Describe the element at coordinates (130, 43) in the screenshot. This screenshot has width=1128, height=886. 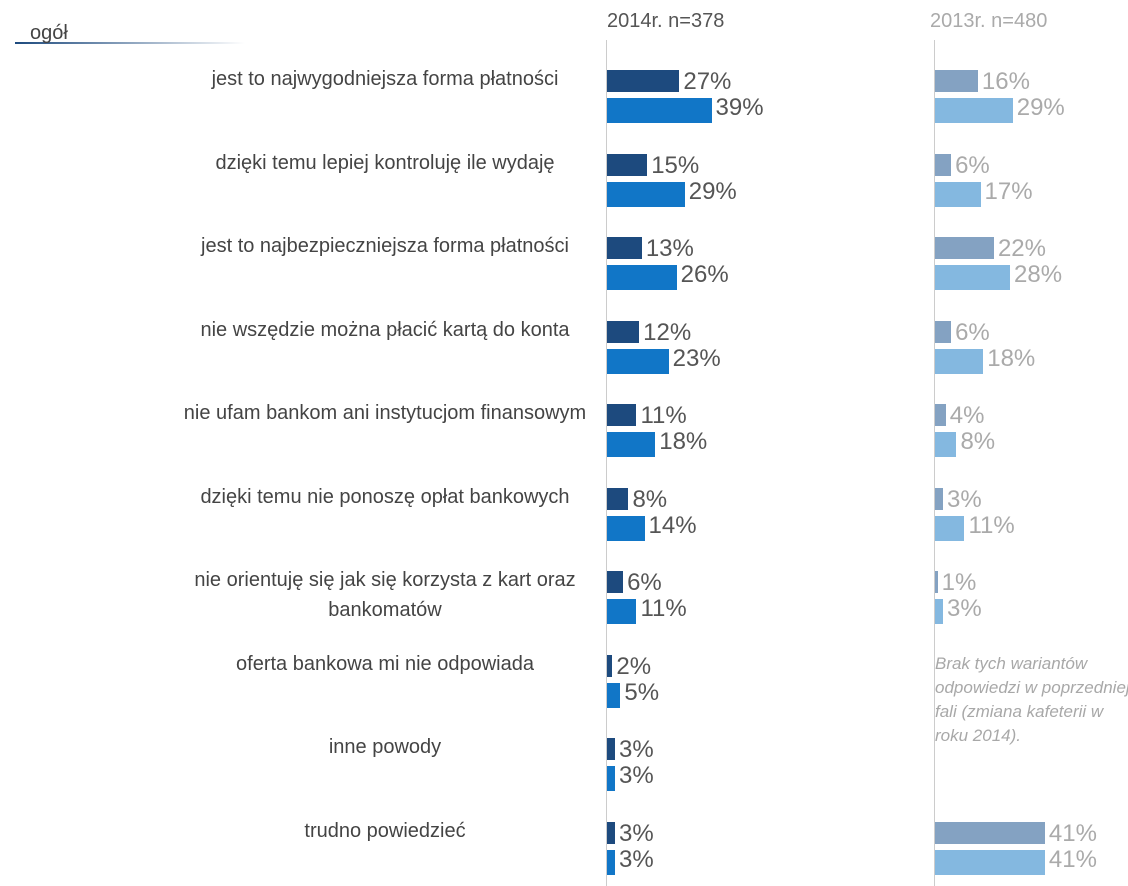
I see `header-line` at that location.